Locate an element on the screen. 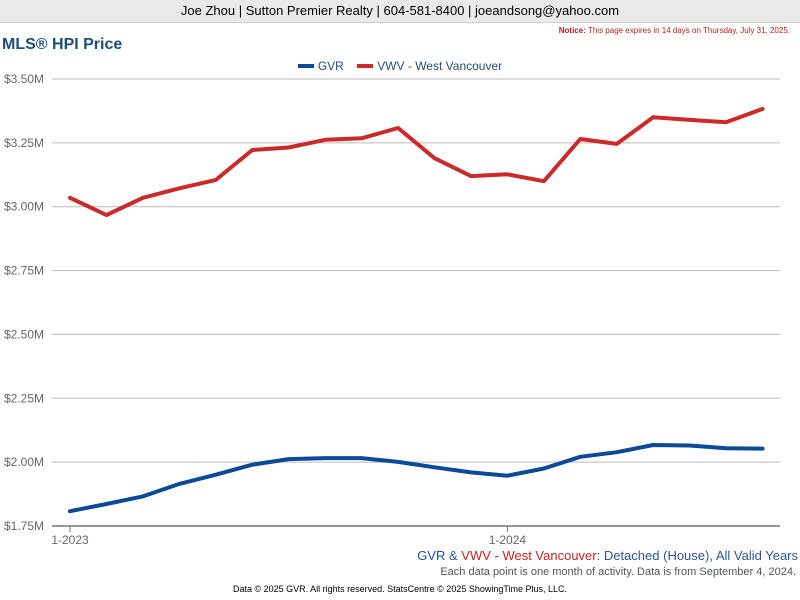 This screenshot has width=800, height=600. legend-label-vwv: VWV - West Vancouver is located at coordinates (440, 66).